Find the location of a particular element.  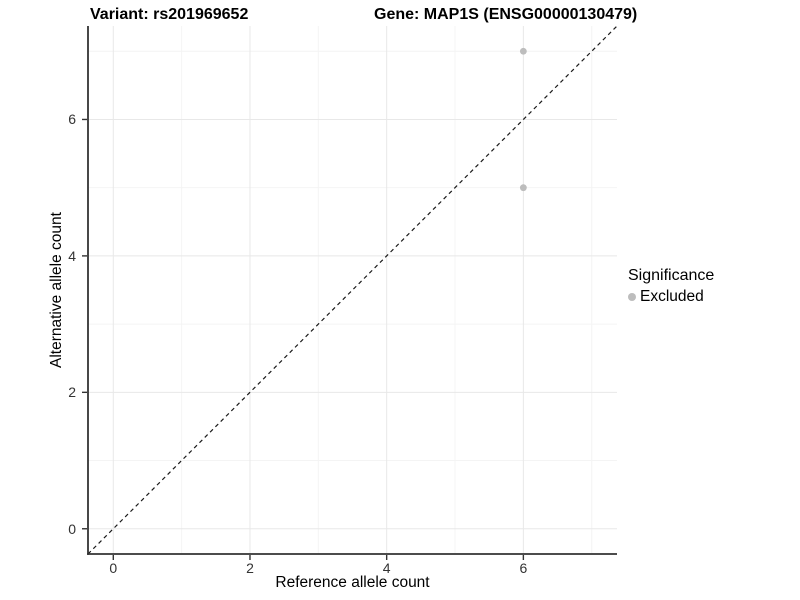

y-tick-label: 4 is located at coordinates (72, 255).